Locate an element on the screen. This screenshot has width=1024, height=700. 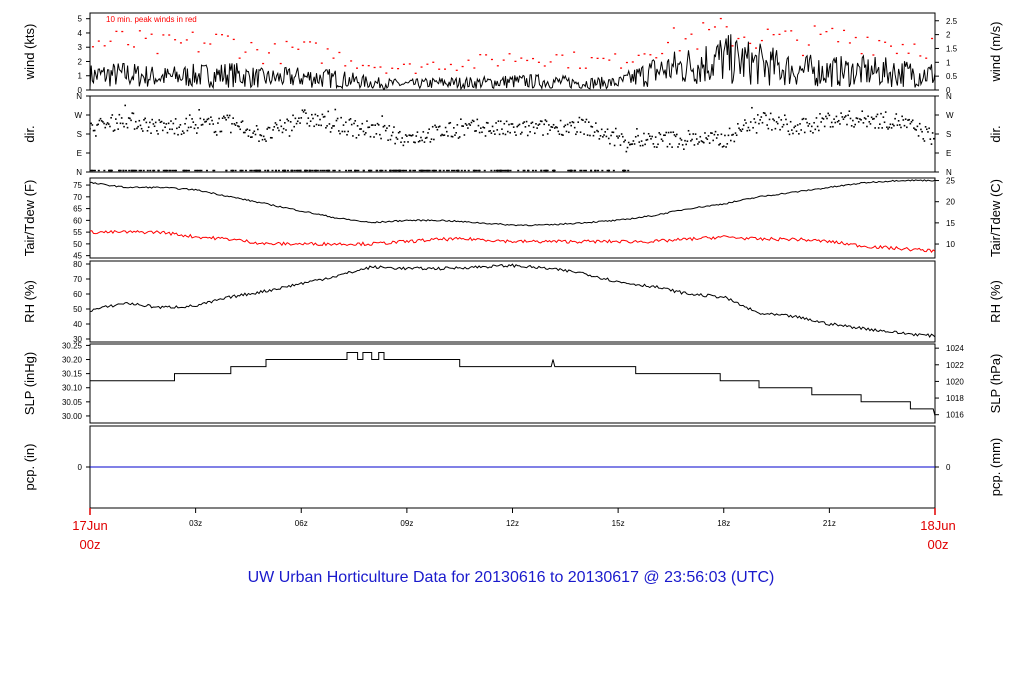
time-tick-label: 12z is located at coordinates (512, 523).